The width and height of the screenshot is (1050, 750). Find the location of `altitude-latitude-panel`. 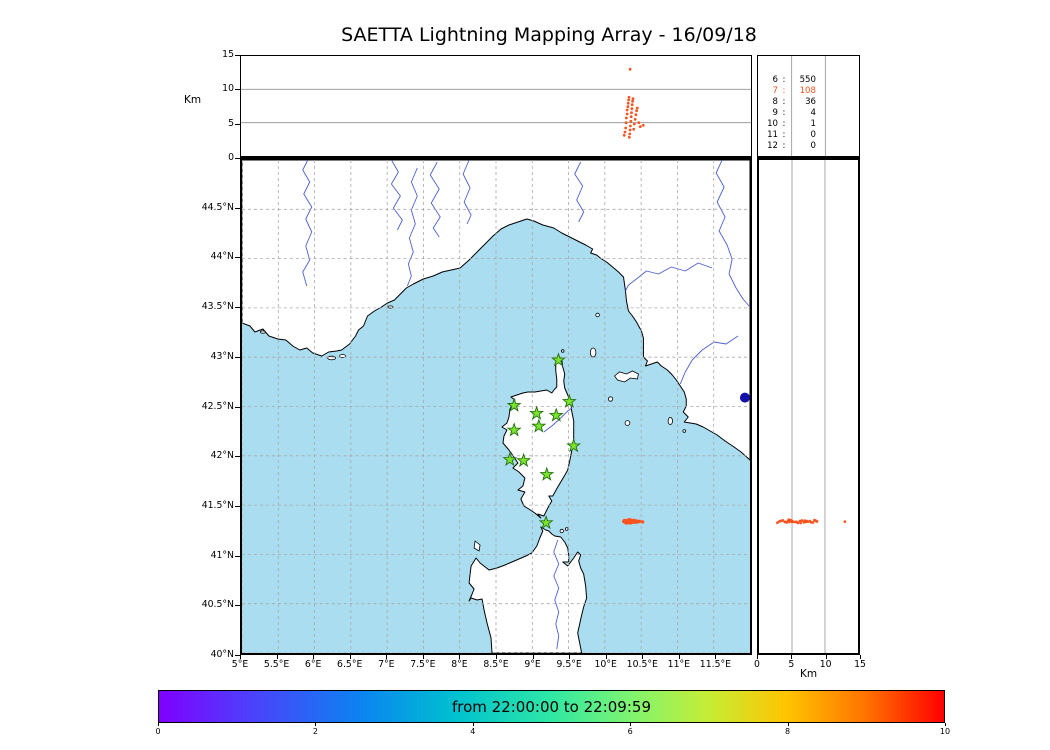

altitude-latitude-panel is located at coordinates (808, 406).